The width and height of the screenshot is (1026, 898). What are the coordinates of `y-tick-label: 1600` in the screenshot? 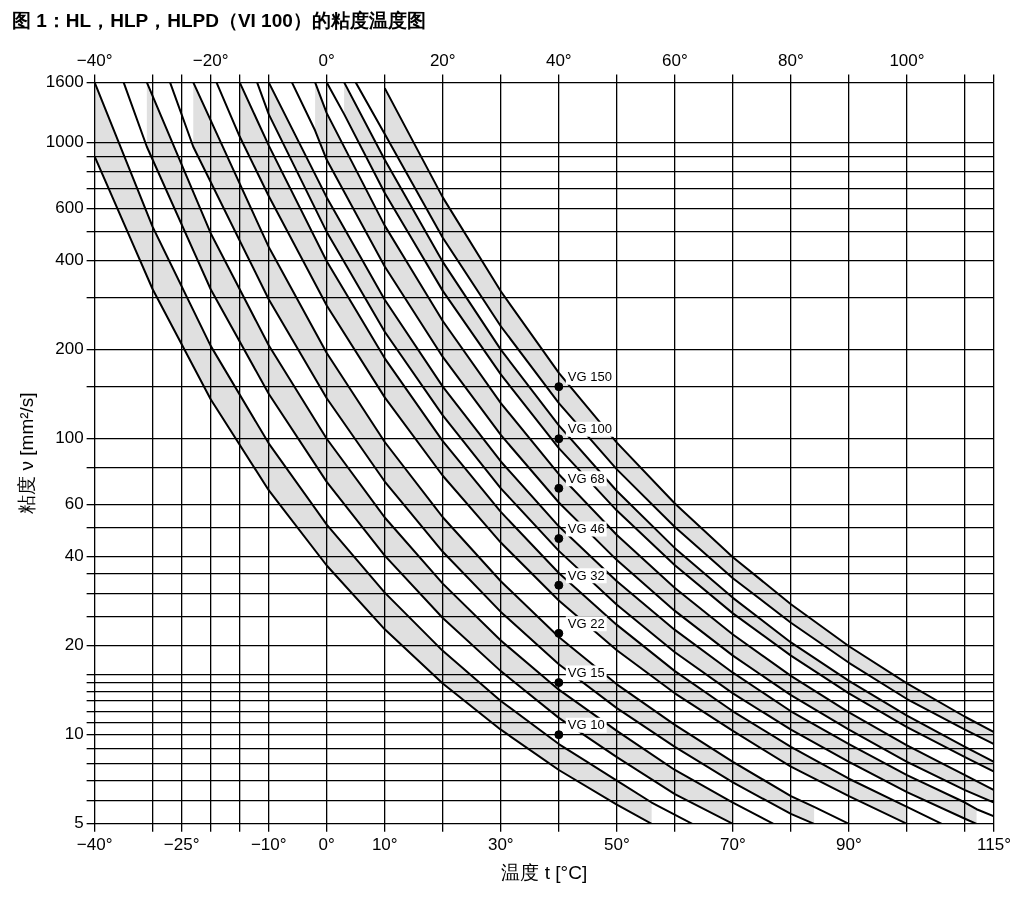 It's located at (64, 82).